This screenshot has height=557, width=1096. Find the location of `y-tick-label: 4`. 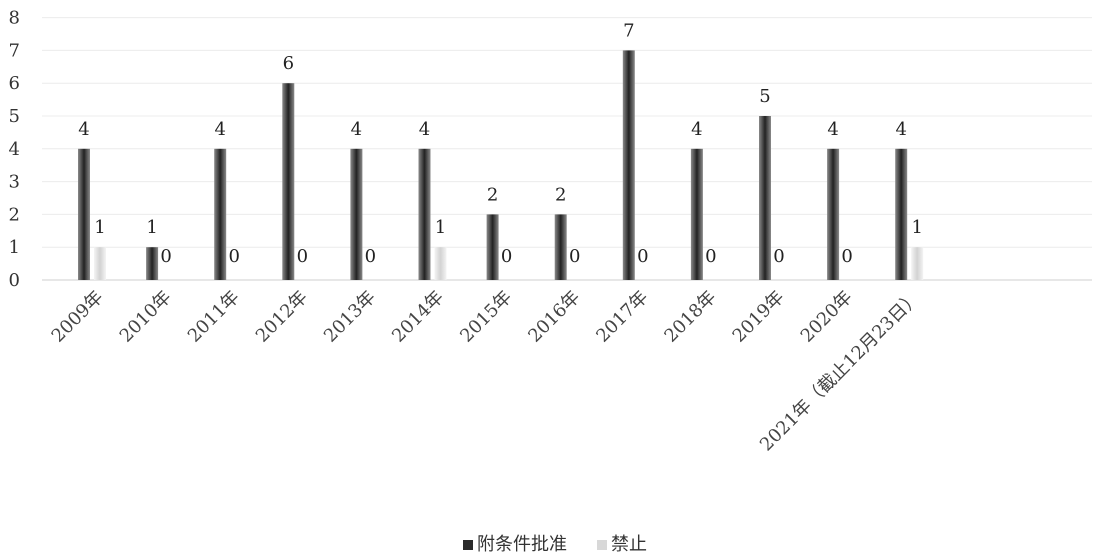

y-tick-label: 4 is located at coordinates (14, 149).